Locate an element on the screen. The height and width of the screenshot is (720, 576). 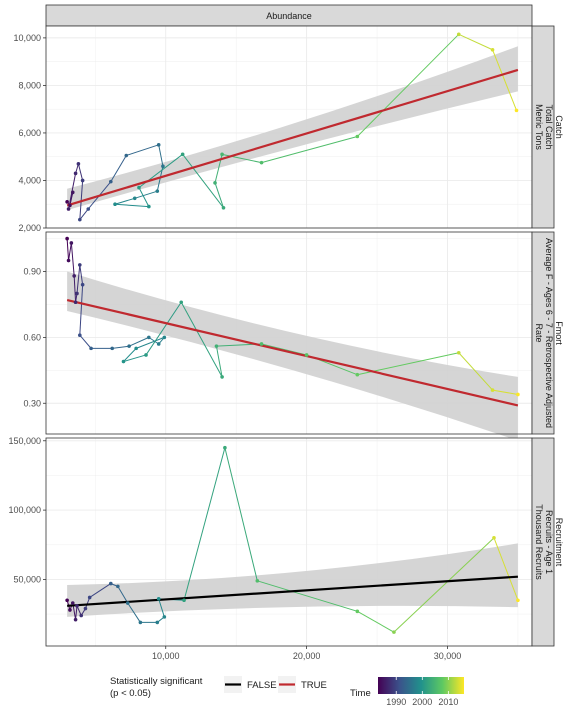
y-tick-label: 0.30 is located at coordinates (32, 403).